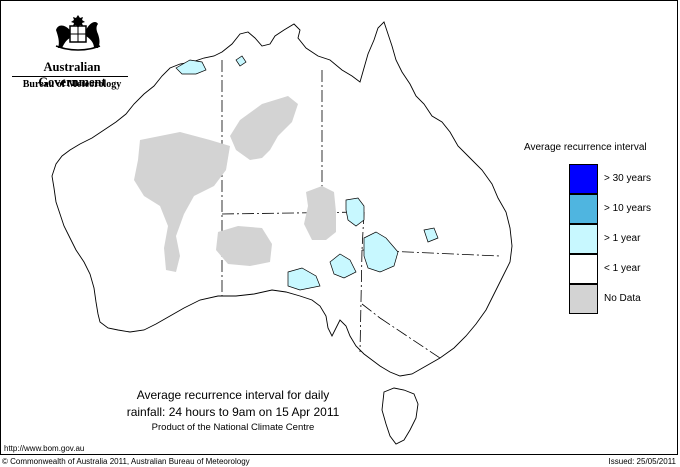  Describe the element at coordinates (78, 33) in the screenshot. I see `coat-of-arms-icon` at that location.